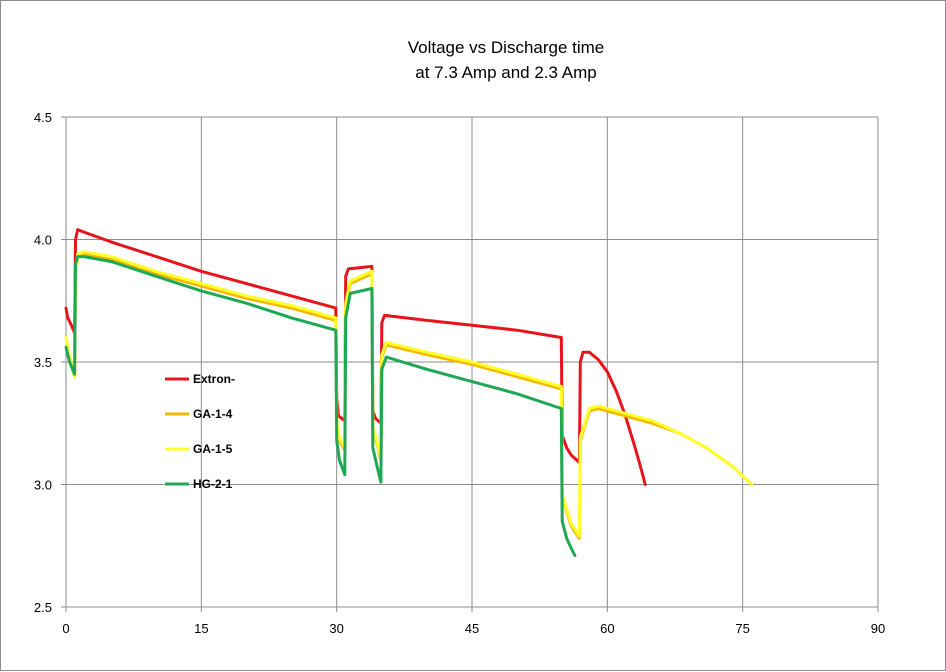 The height and width of the screenshot is (672, 946). What do you see at coordinates (65, 628) in the screenshot?
I see `x-tick-label: 0` at bounding box center [65, 628].